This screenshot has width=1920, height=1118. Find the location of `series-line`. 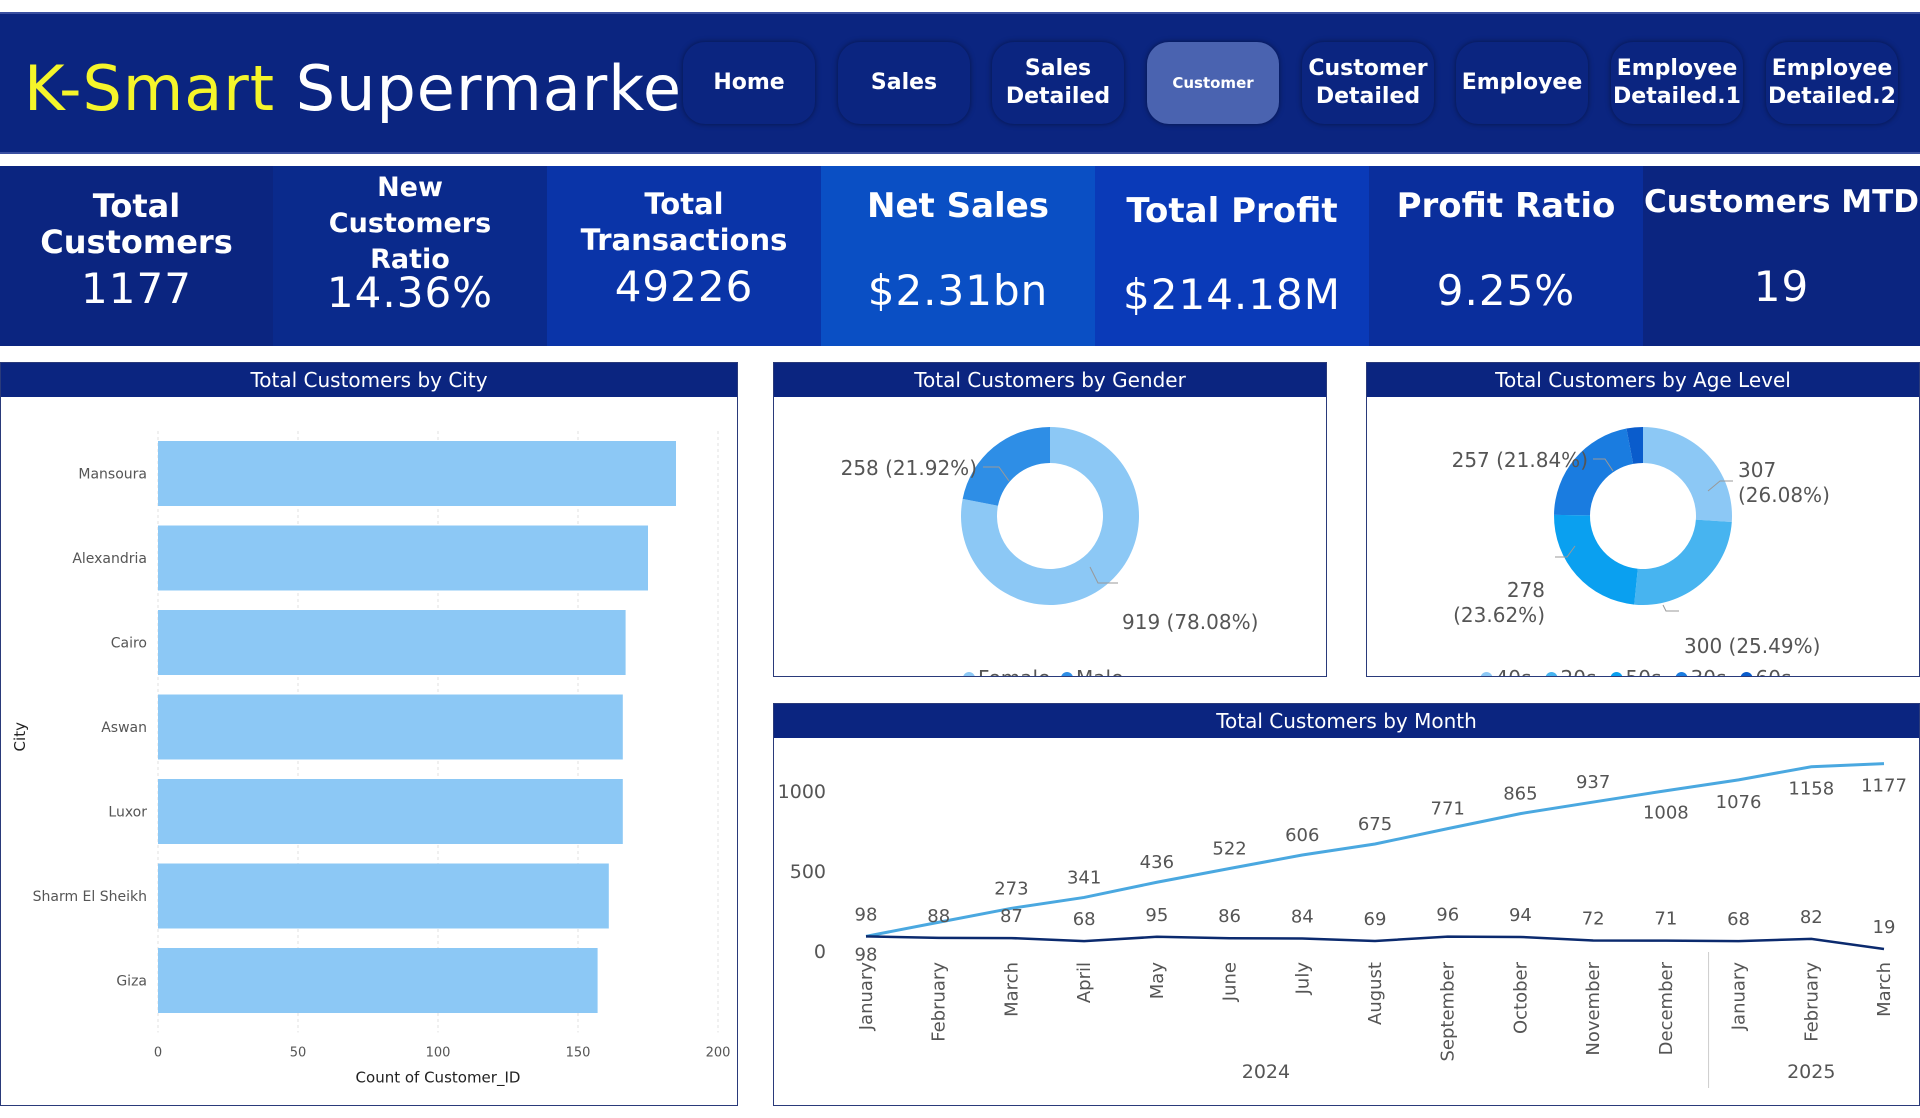

series-line is located at coordinates (1375, 850).